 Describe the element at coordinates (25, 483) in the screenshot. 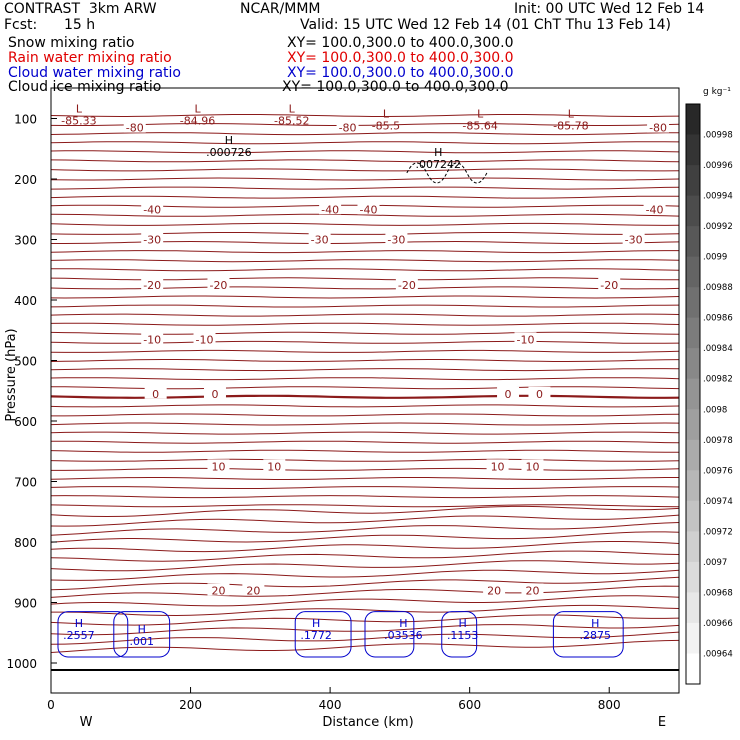

I see `y-tick-label: 700` at that location.